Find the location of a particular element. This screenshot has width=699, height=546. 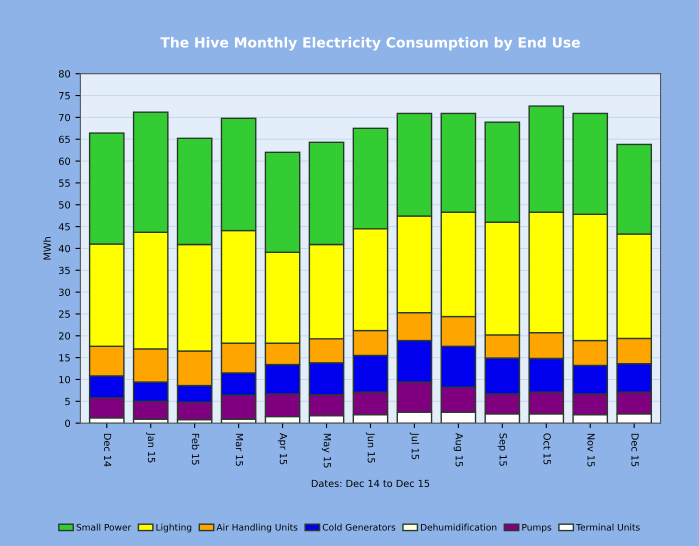

x-tick-label: Mar 15 is located at coordinates (240, 450).